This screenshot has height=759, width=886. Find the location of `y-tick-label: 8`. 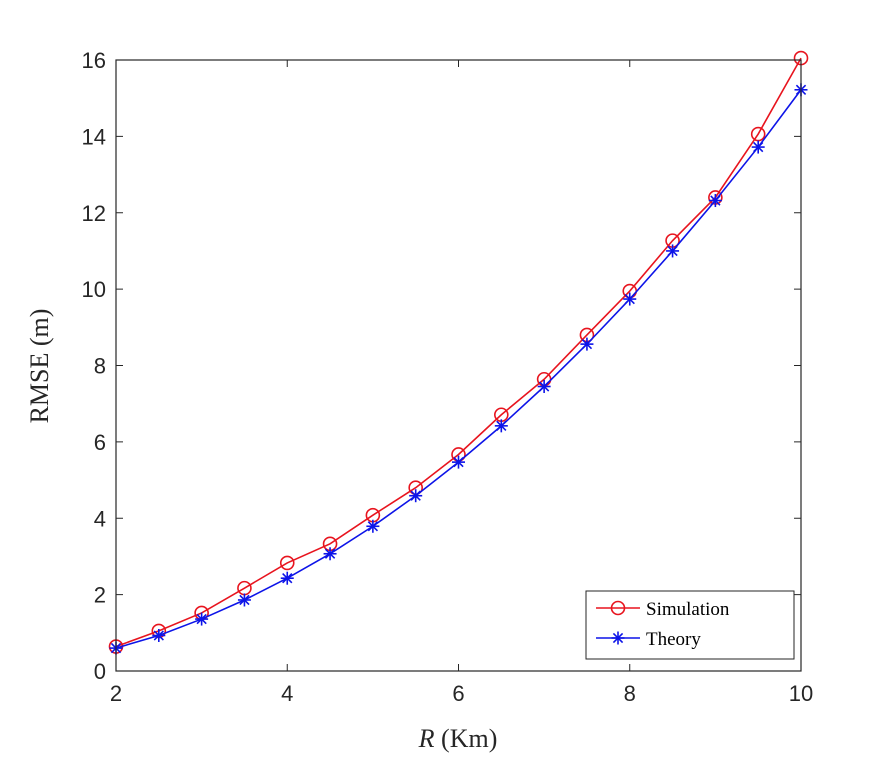

y-tick-label: 8 is located at coordinates (100, 366).